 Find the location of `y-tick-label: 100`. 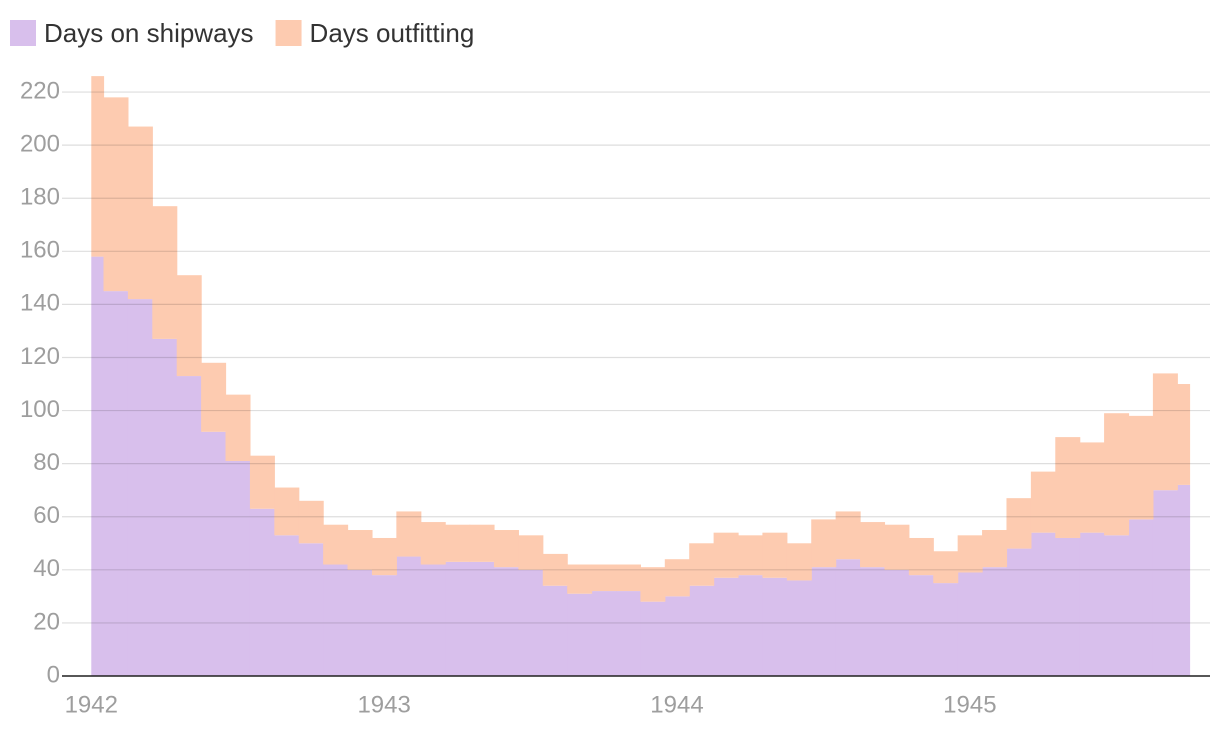

y-tick-label: 100 is located at coordinates (40, 409).